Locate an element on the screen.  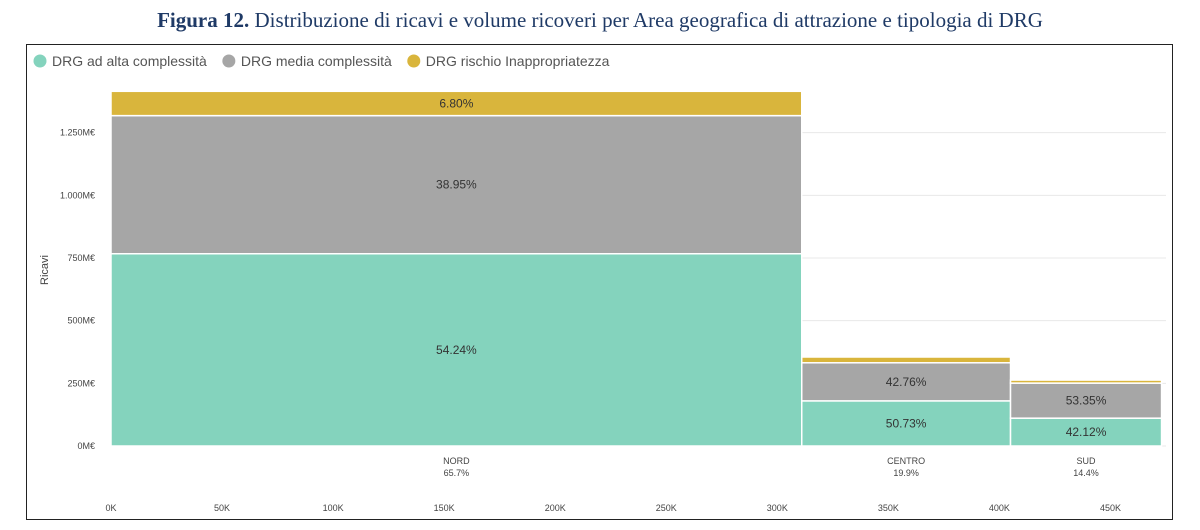
segment-label-nord-0: 54.24% is located at coordinates (456, 350).